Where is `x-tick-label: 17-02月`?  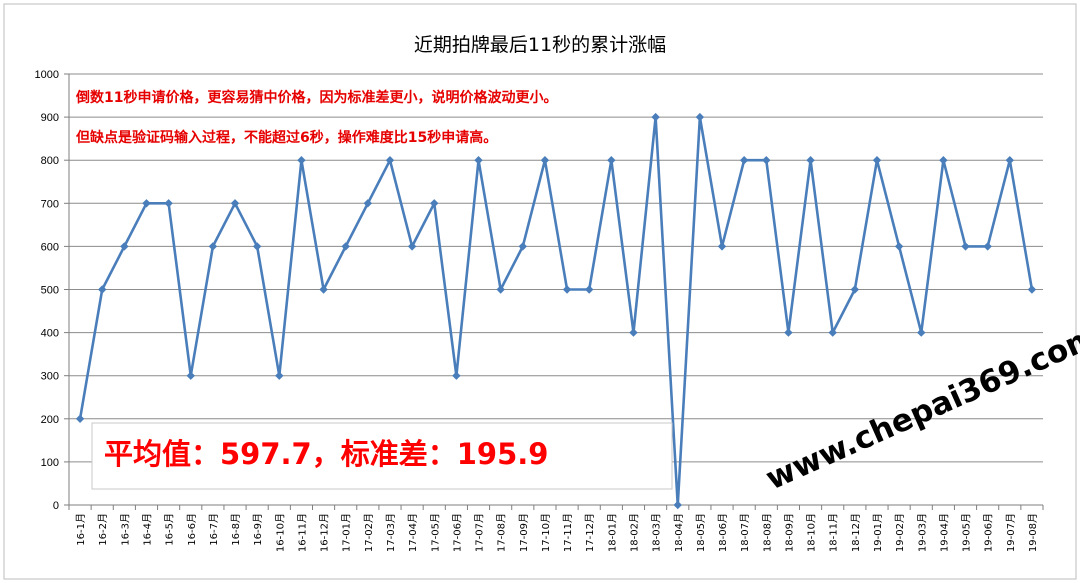 x-tick-label: 17-02月 is located at coordinates (369, 532).